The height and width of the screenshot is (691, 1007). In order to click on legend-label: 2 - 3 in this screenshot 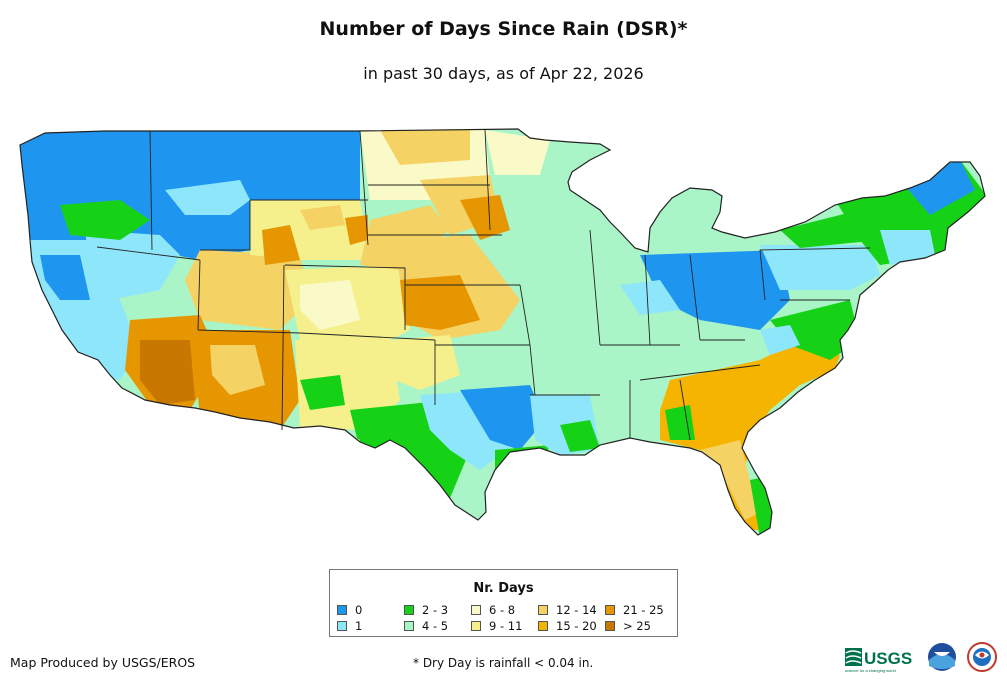, I will do `click(435, 610)`.